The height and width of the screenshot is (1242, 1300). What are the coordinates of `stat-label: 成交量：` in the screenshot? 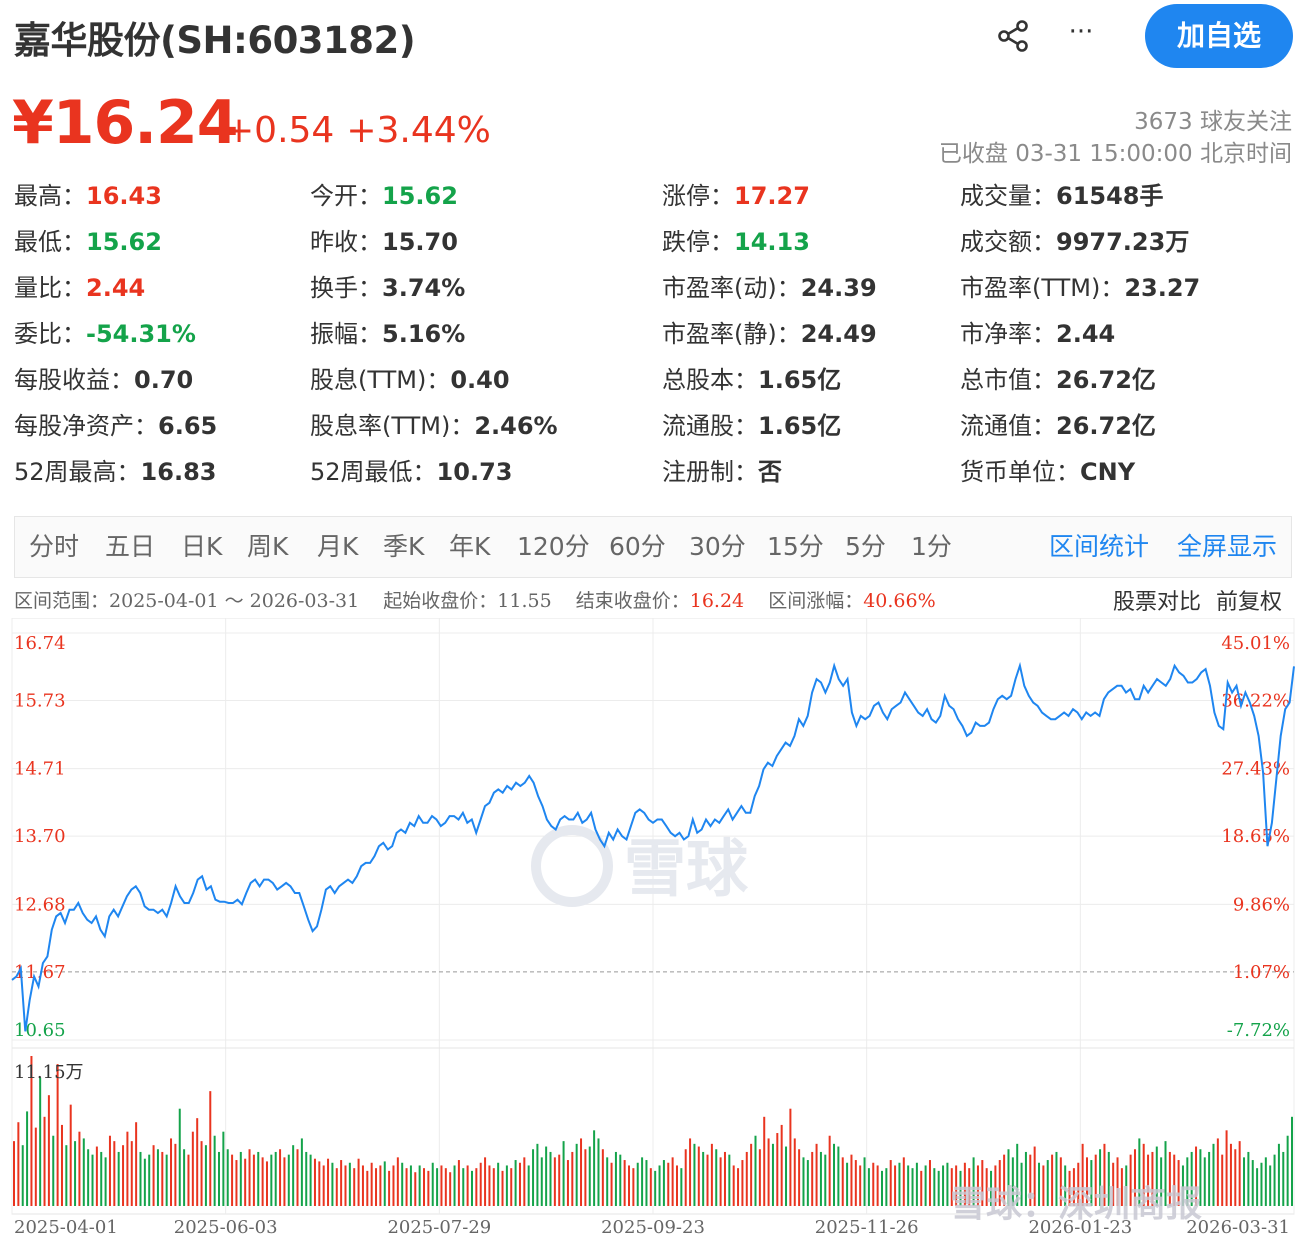 It's located at (1008, 196).